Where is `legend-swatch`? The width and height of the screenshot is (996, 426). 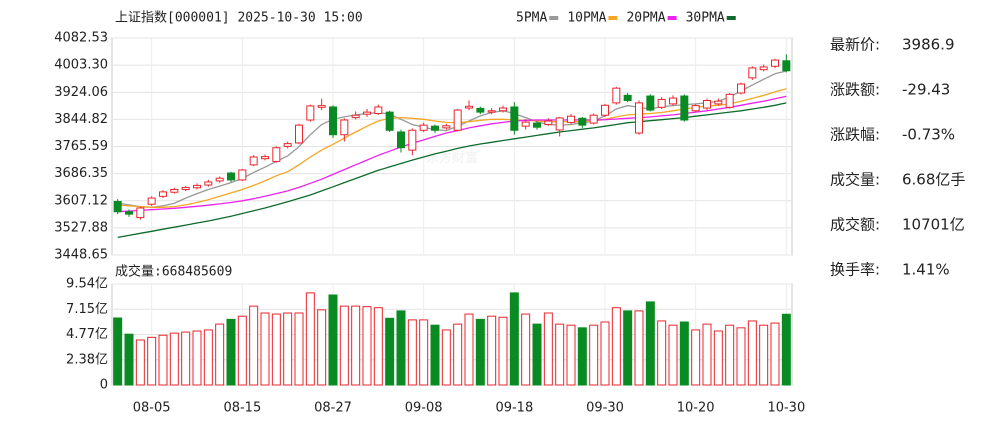 legend-swatch is located at coordinates (731, 18).